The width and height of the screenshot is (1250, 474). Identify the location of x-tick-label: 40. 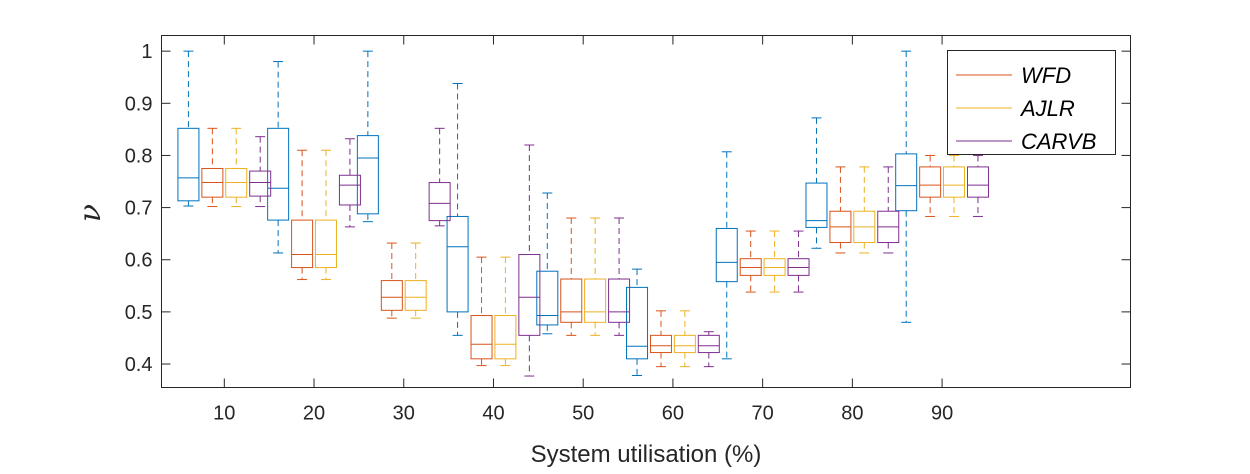
(493, 414).